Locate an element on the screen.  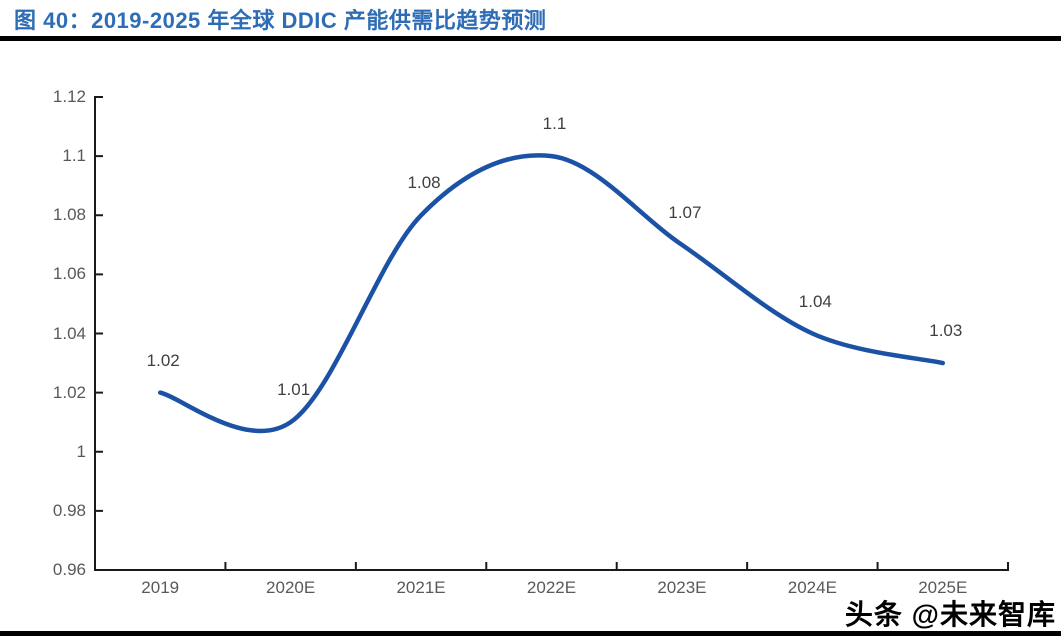
data-point-label: 1.07 is located at coordinates (685, 212).